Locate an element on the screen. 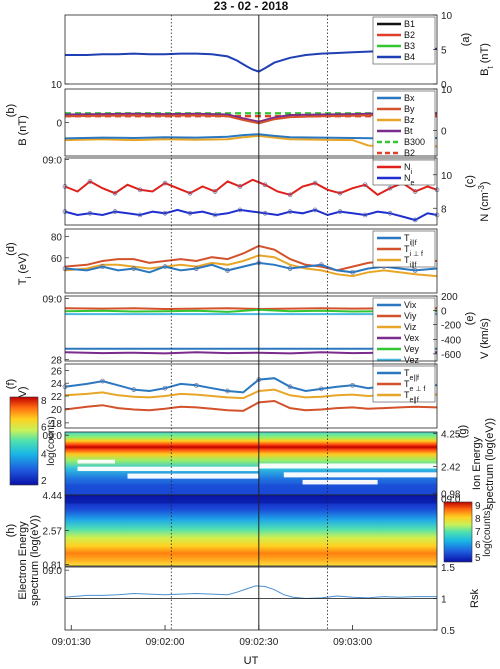 This screenshot has height=669, width=500. x-axis-label: UT is located at coordinates (251, 661).